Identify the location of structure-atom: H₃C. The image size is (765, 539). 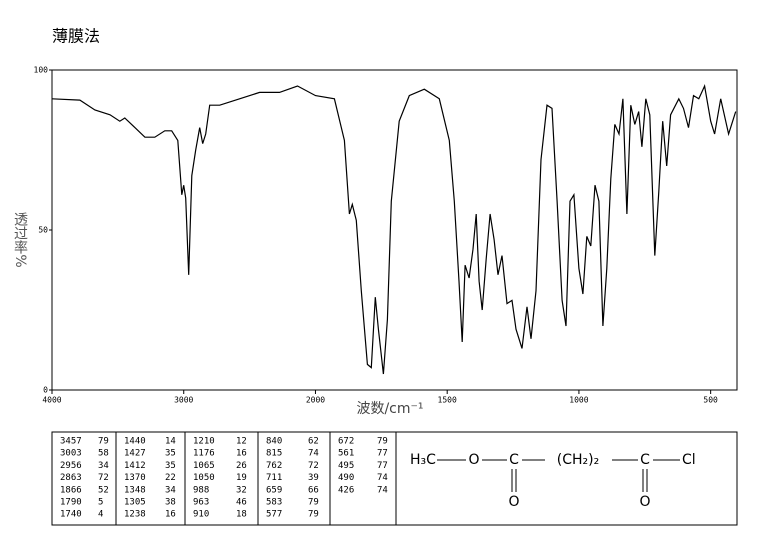
(423, 460).